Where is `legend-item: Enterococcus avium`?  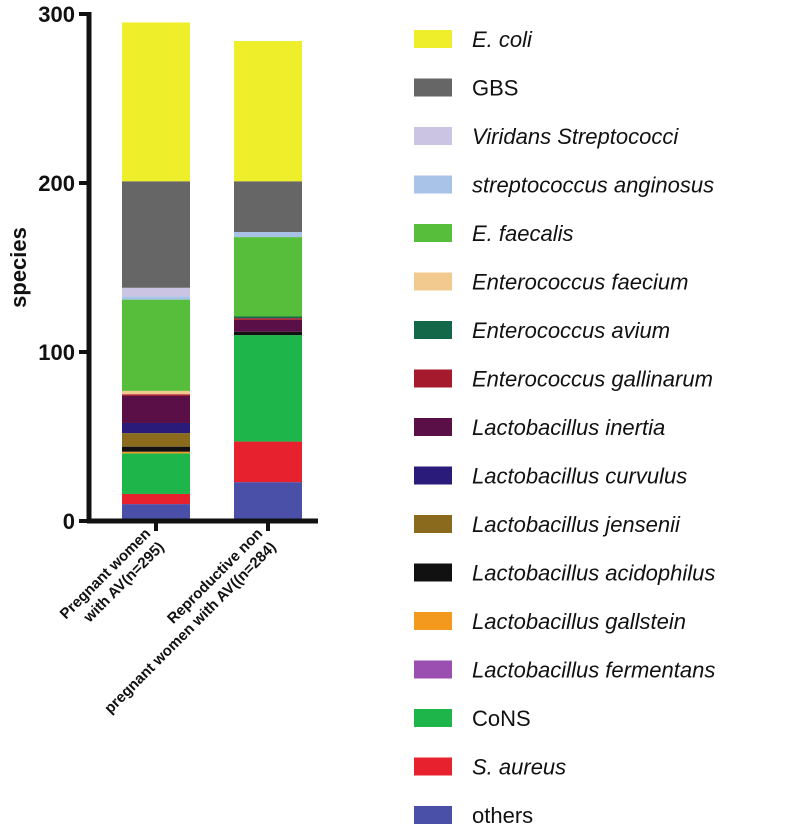
legend-item: Enterococcus avium is located at coordinates (542, 330).